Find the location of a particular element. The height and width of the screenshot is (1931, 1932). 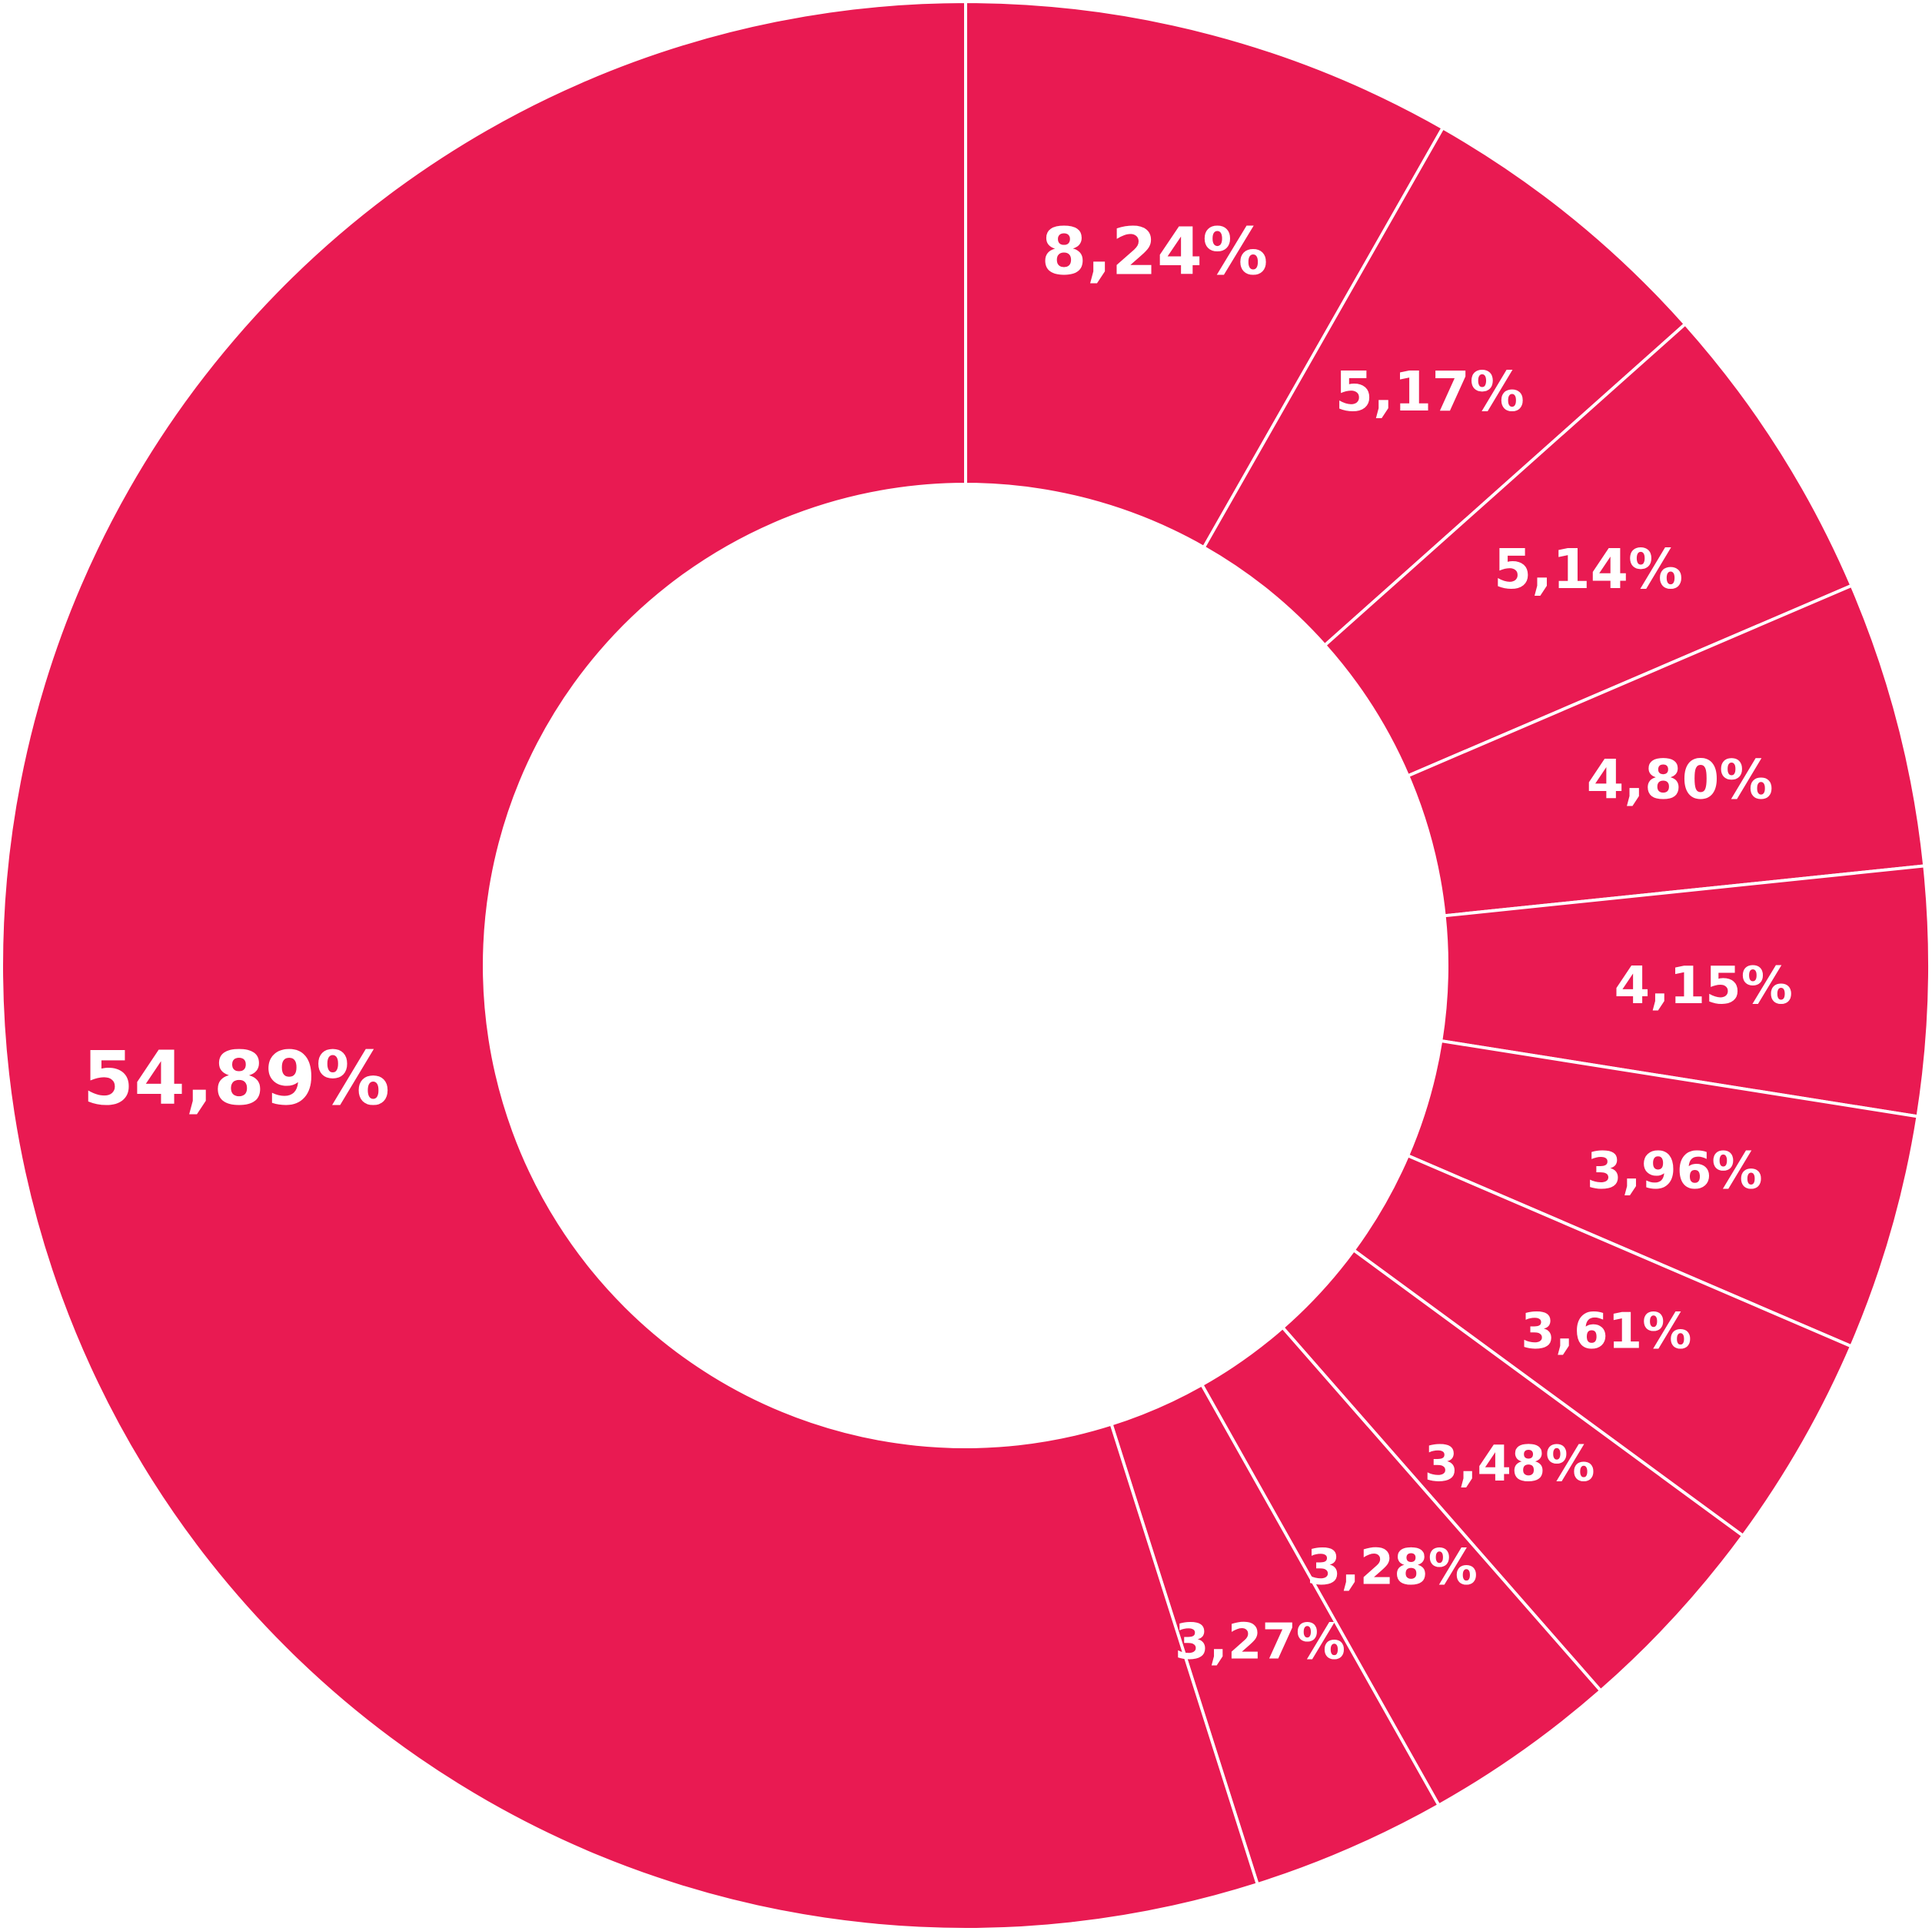

slice-value-label: 8,24% is located at coordinates (1154, 253).